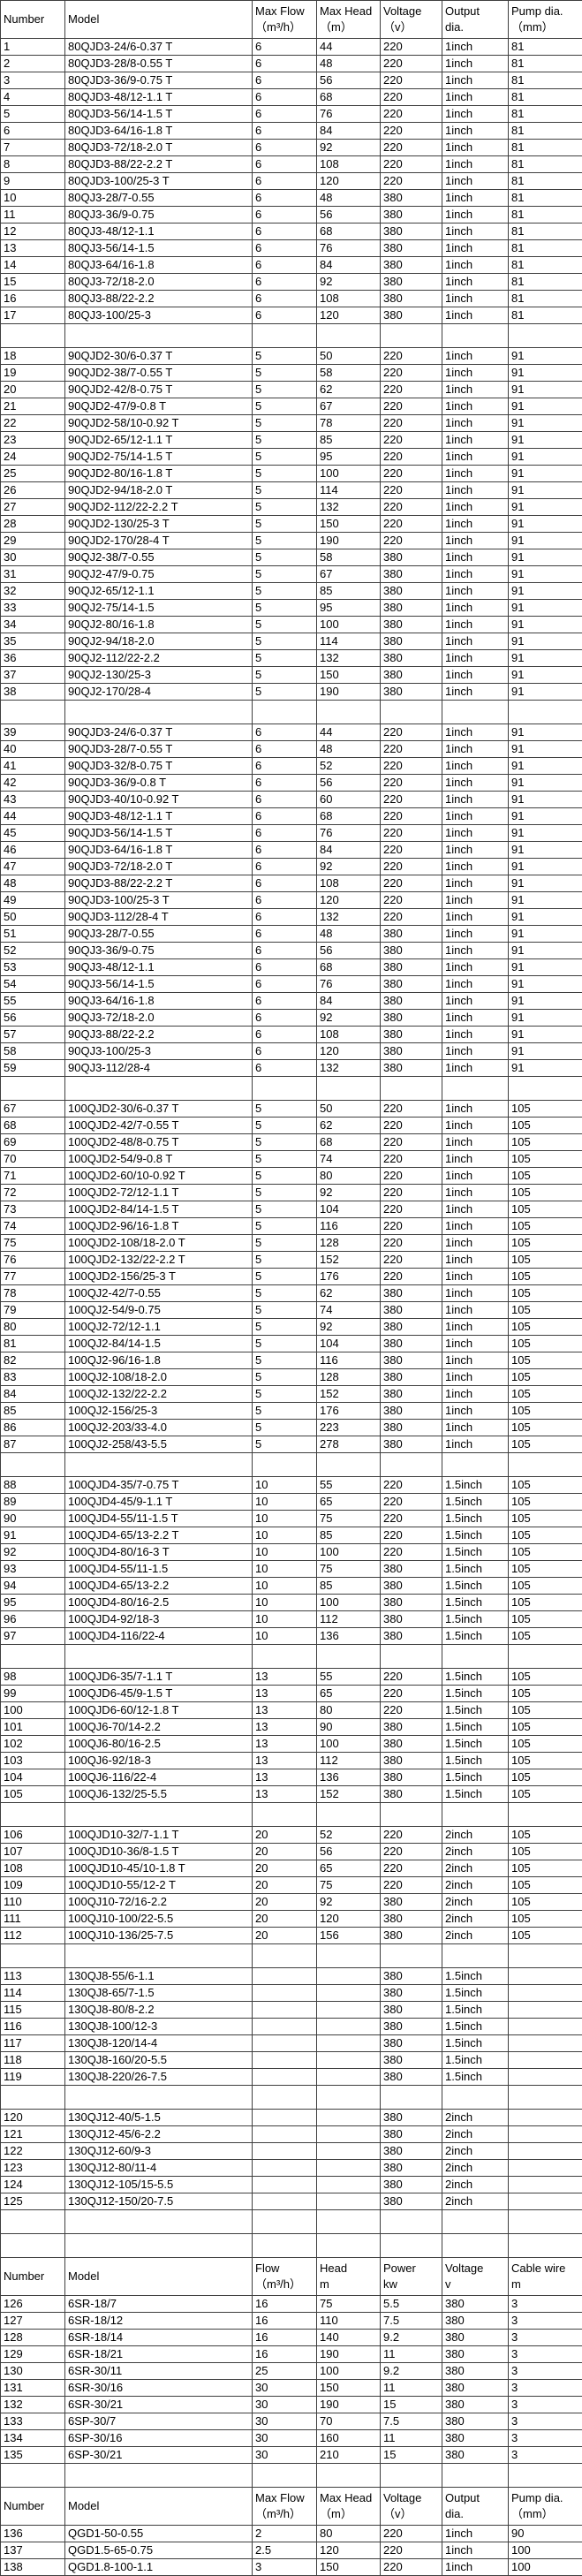  What do you see at coordinates (411, 2338) in the screenshot?
I see `cell-power: 9.2` at bounding box center [411, 2338].